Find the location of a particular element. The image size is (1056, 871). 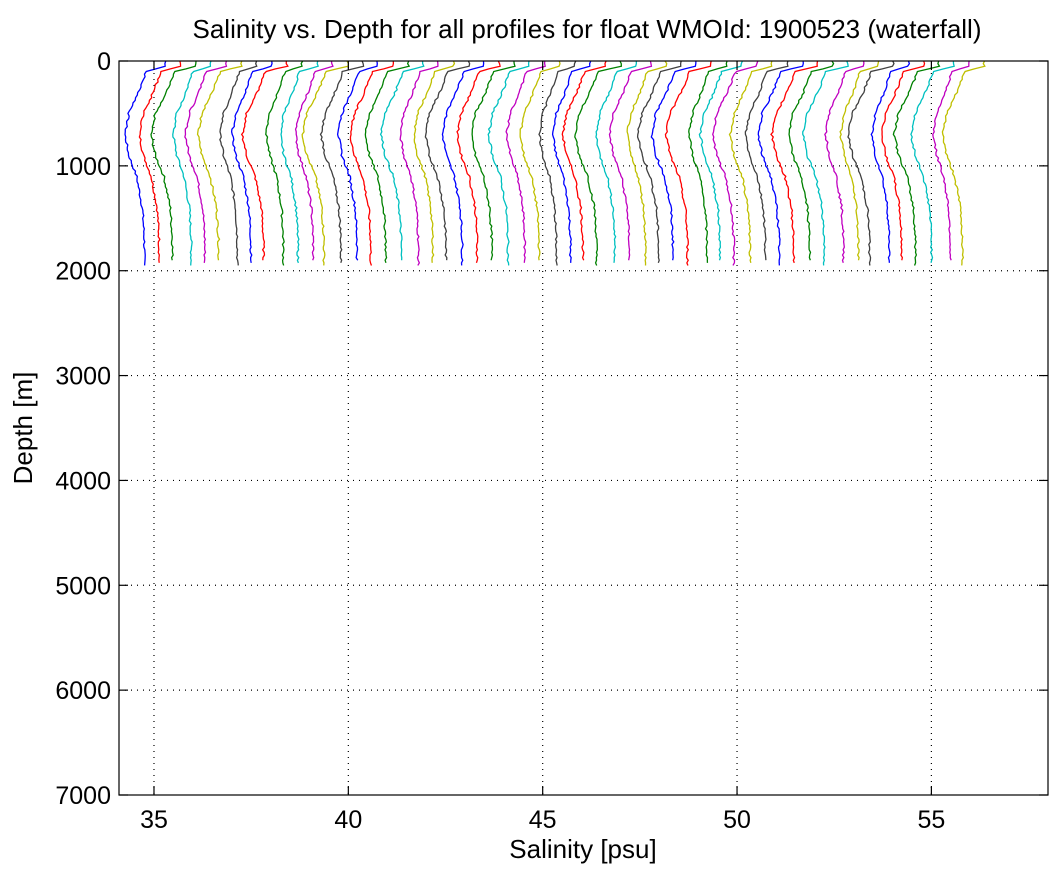

x-tick-label: 35 is located at coordinates (154, 820).